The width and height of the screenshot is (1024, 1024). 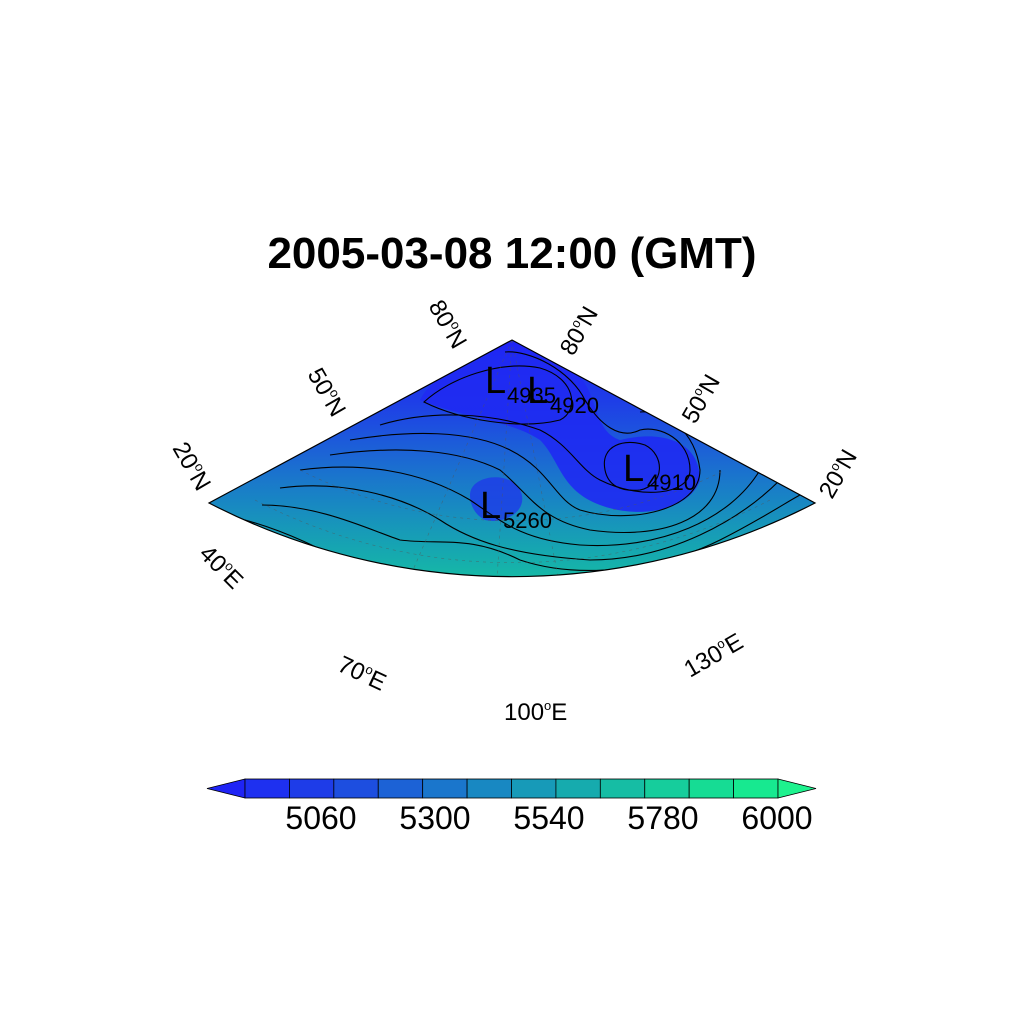 What do you see at coordinates (671, 482) in the screenshot?
I see `low-value: 4910` at bounding box center [671, 482].